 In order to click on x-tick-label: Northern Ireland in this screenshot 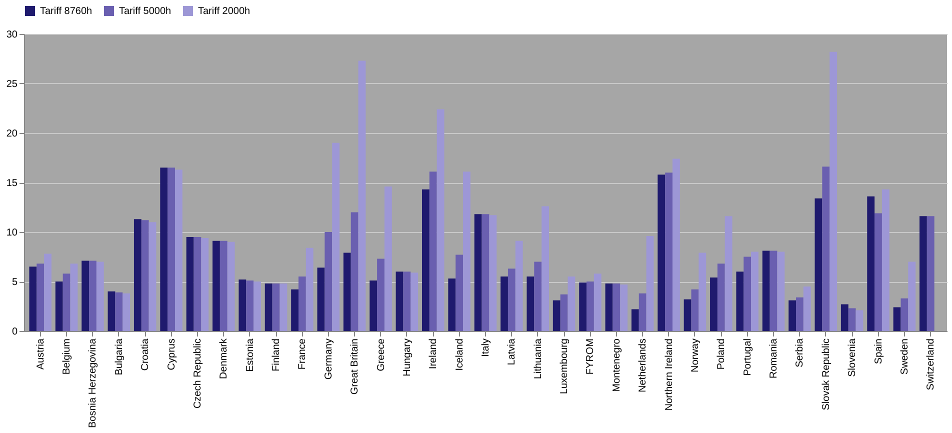, I will do `click(669, 374)`.